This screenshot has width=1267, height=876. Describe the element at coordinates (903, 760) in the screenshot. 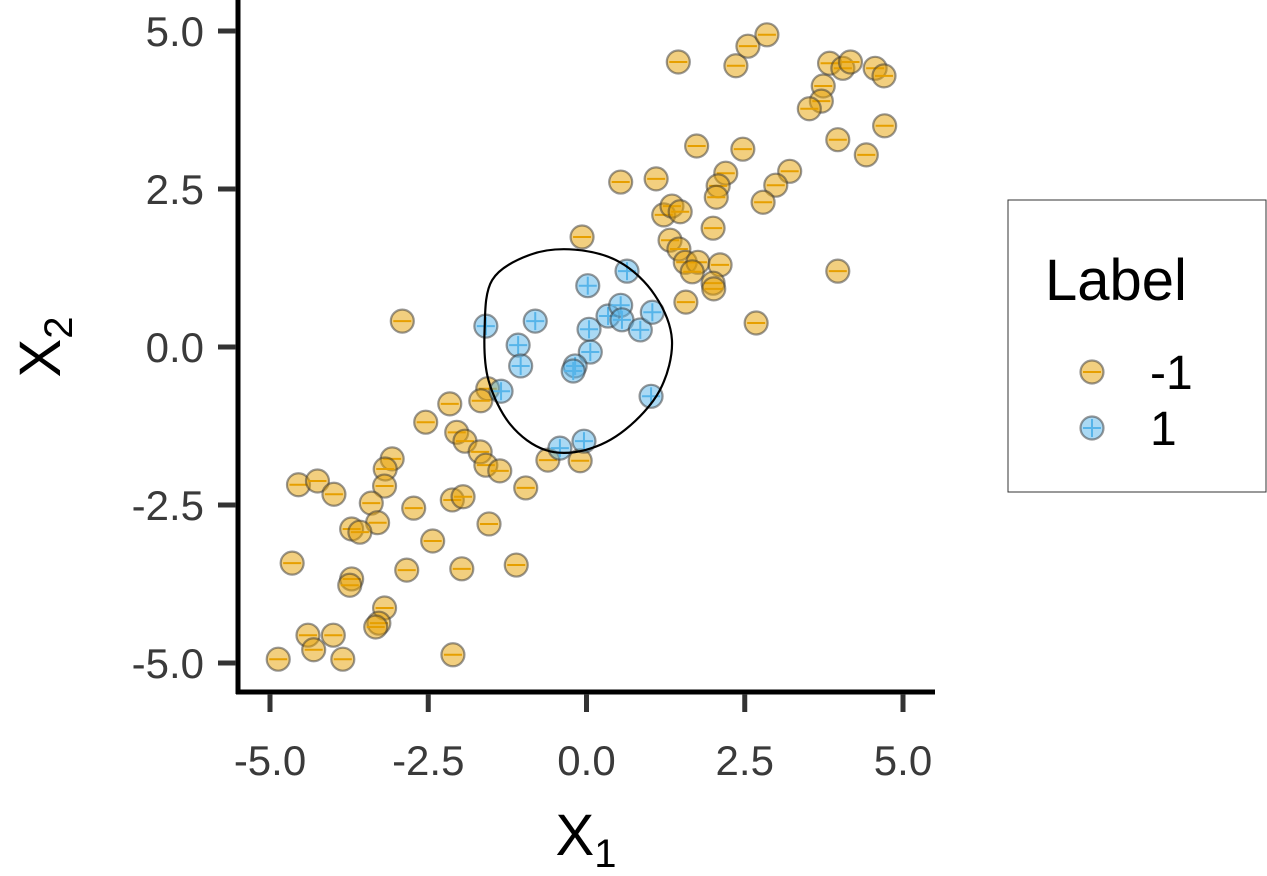

I see `x-tick-label: 5.0` at that location.